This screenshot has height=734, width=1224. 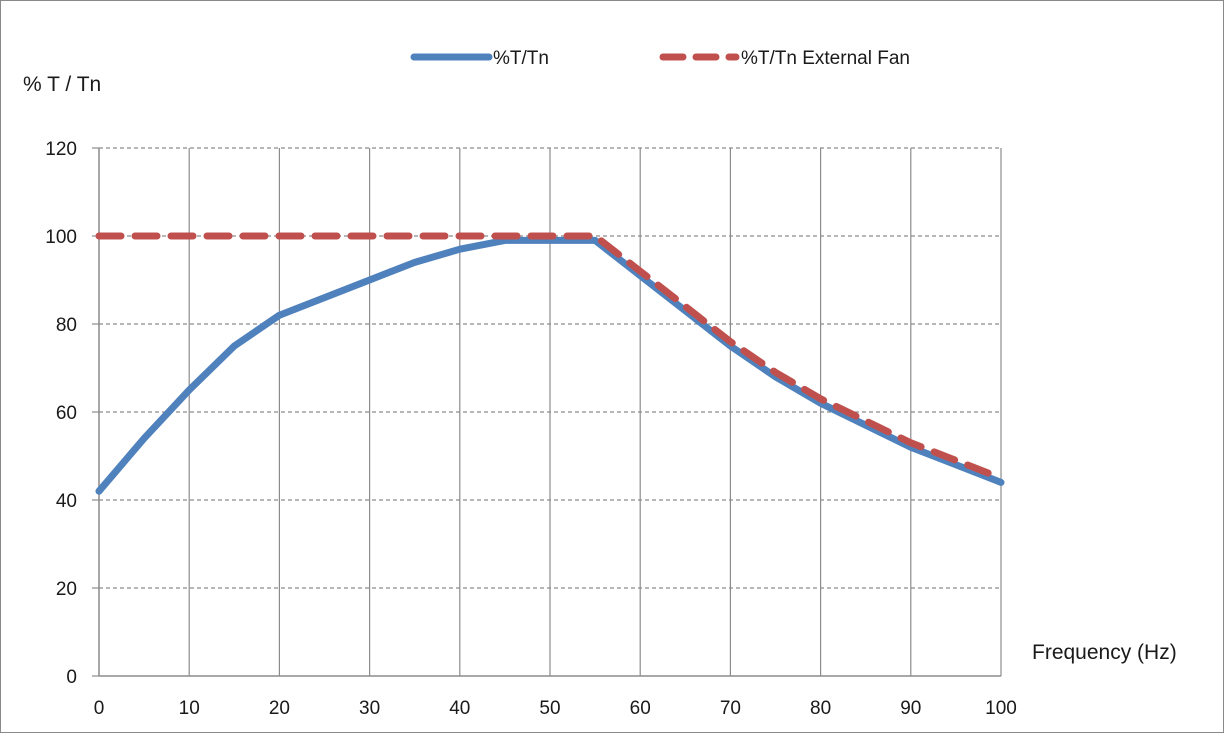 I want to click on x-tick-label: 70, so click(x=730, y=708).